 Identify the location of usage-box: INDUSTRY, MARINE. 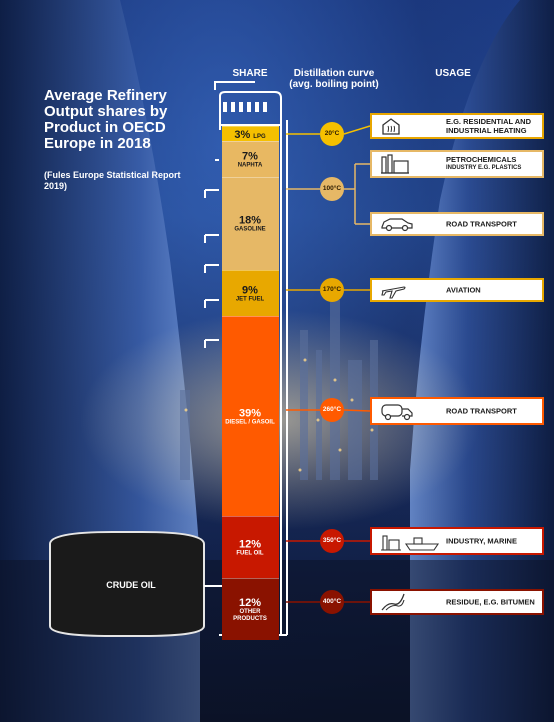
(457, 541).